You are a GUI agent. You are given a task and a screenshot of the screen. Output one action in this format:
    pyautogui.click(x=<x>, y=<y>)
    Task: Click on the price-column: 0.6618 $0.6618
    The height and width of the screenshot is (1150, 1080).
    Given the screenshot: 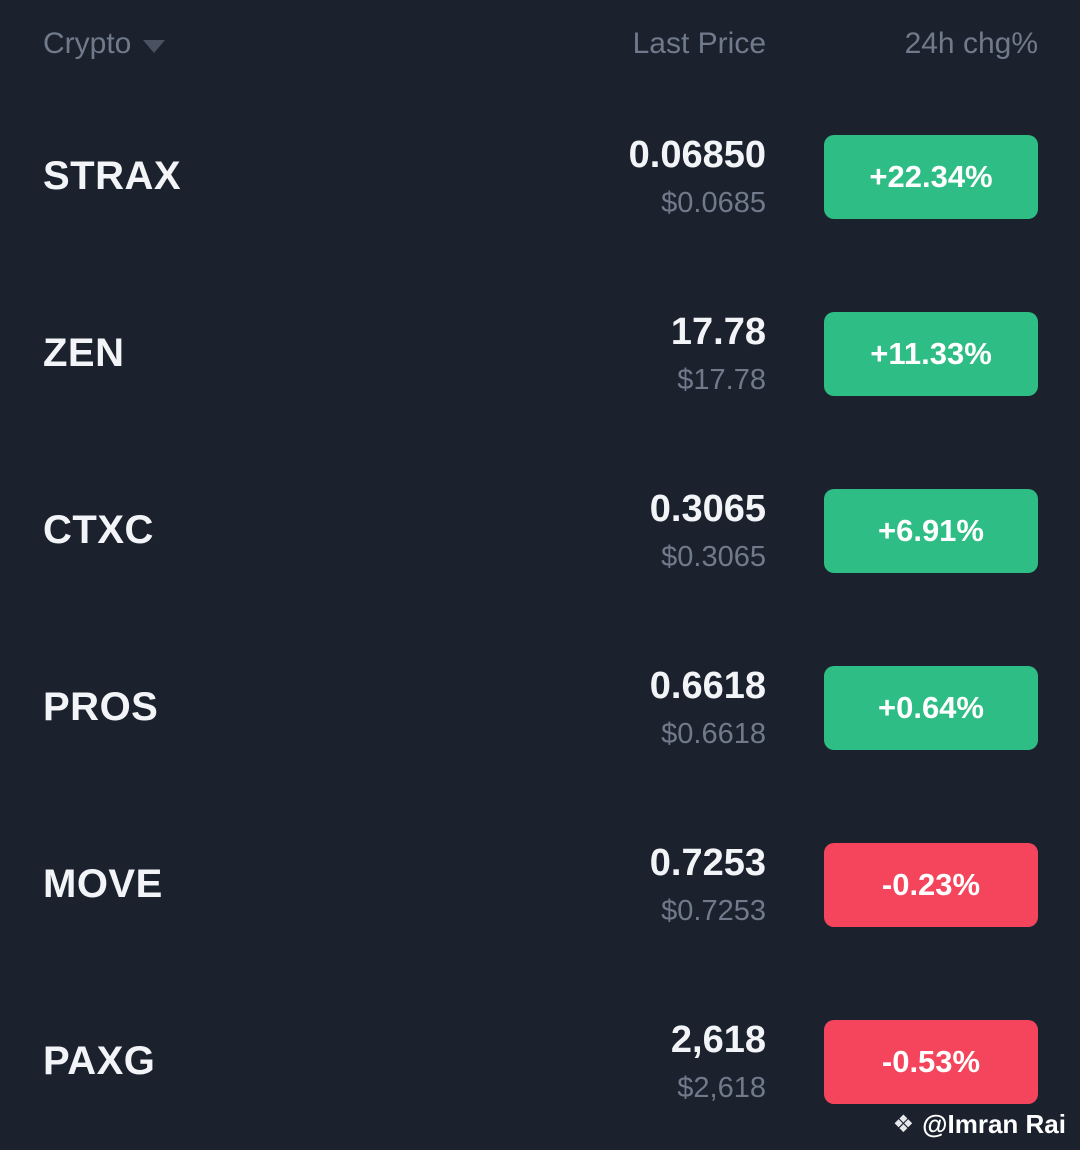 What is the action you would take?
    pyautogui.click(x=462, y=708)
    